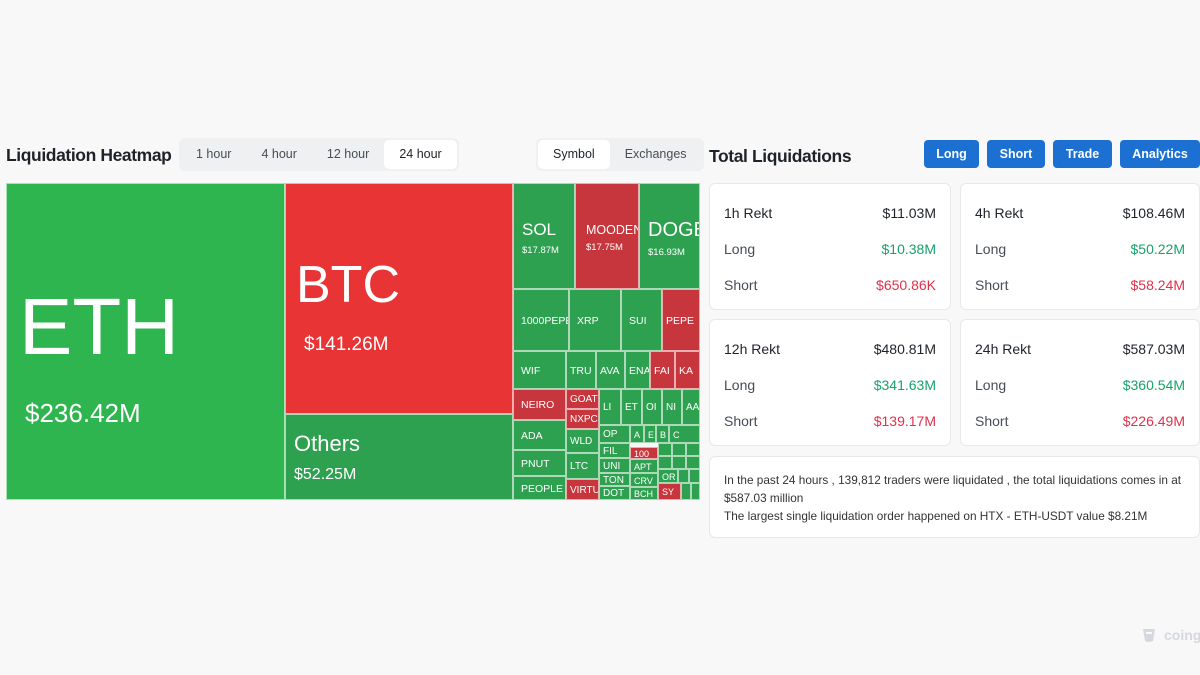 The width and height of the screenshot is (1200, 675). Describe the element at coordinates (655, 154) in the screenshot. I see `tab-exchanges: Exchanges` at that location.